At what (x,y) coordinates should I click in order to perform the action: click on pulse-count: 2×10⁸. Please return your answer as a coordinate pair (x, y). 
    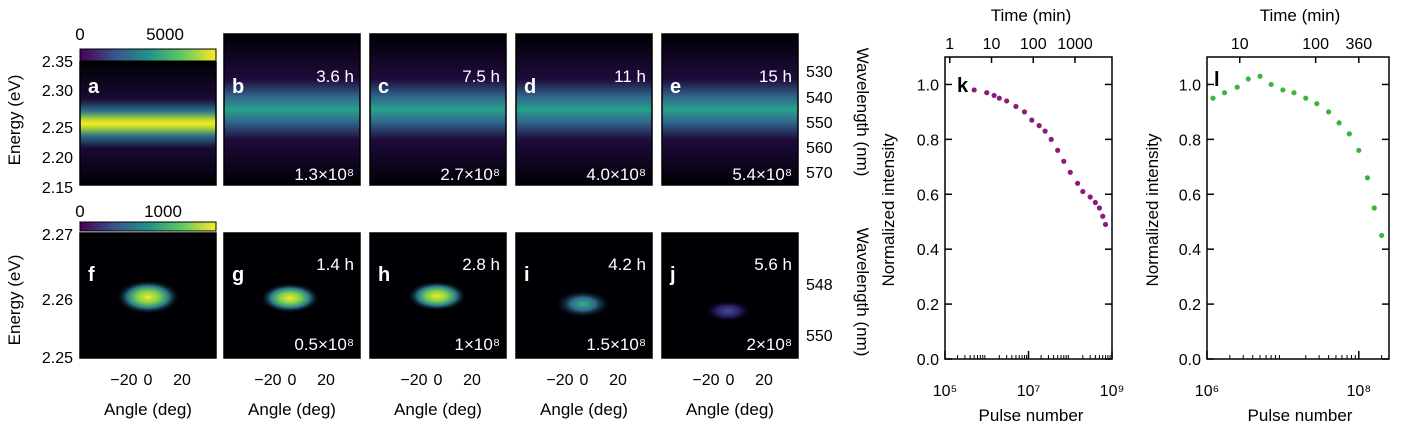
    Looking at the image, I should click on (769, 344).